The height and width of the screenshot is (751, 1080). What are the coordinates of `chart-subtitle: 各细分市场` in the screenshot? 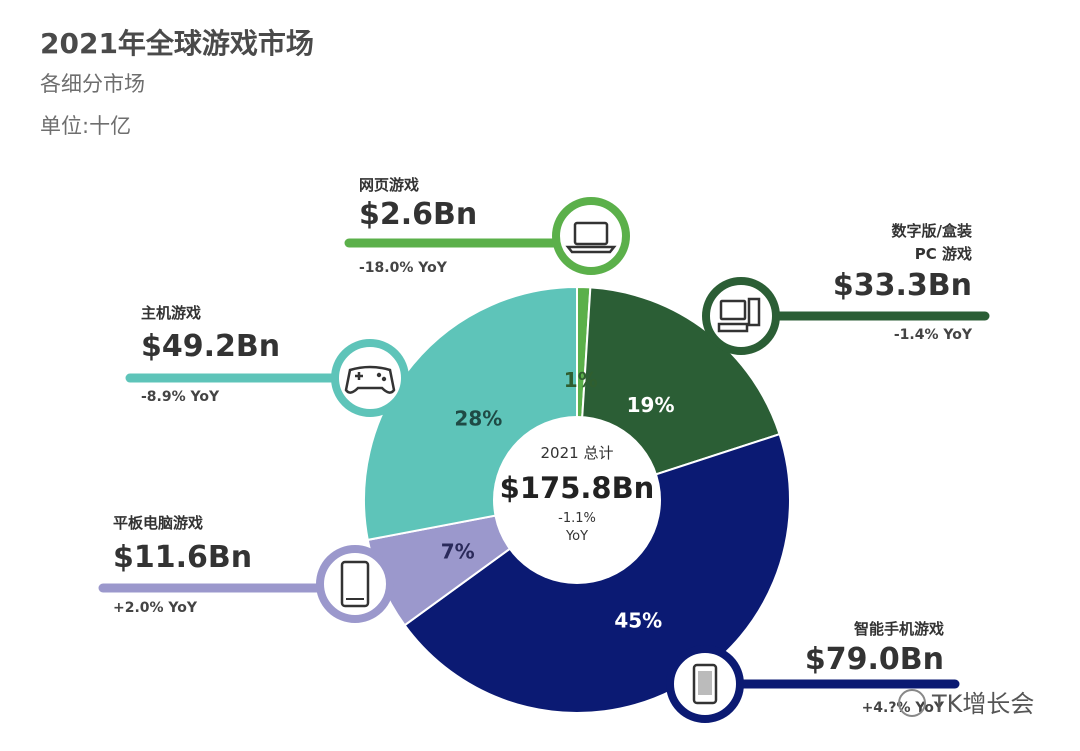 It's located at (92, 84).